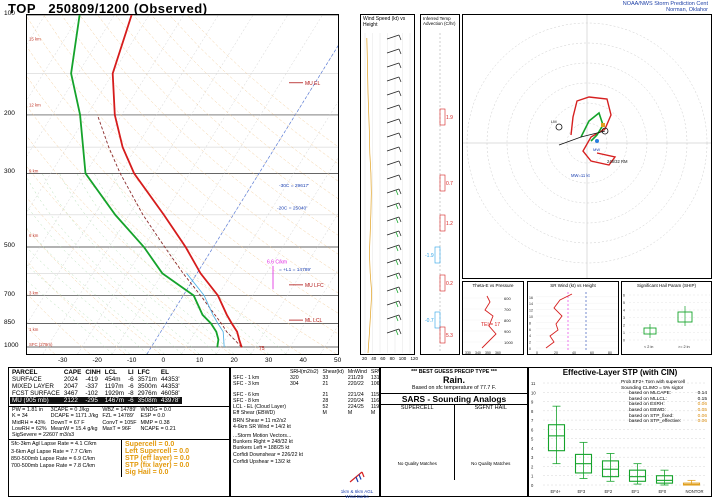 The width and height of the screenshot is (712, 499). Describe the element at coordinates (652, 388) in the screenshot. I see `stp-prob-line2: Sounding CLIMO = 5% sigtor` at that location.